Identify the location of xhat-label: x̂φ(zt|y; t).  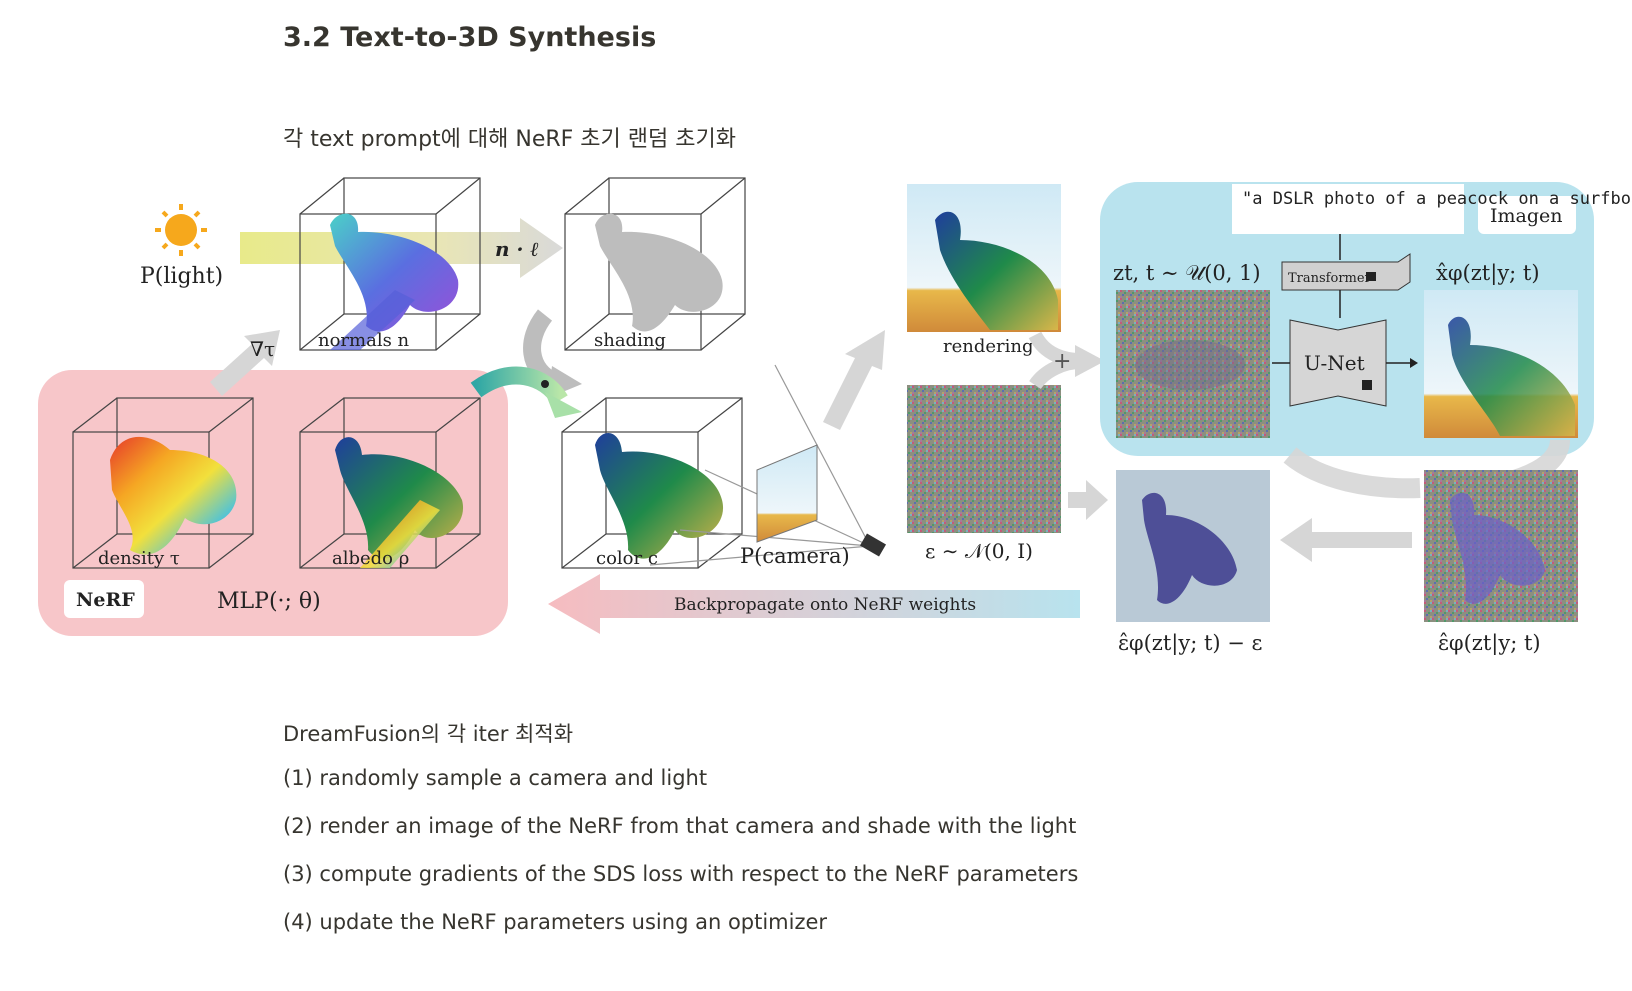
(1488, 273).